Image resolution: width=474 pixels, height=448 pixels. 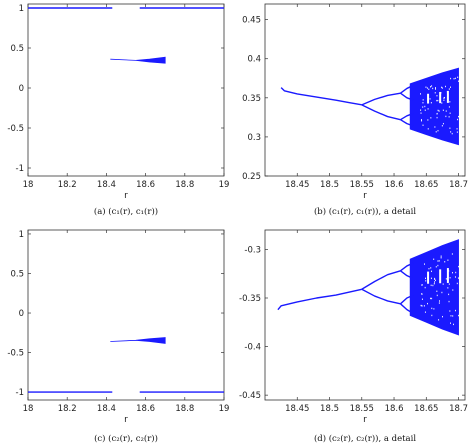 What do you see at coordinates (126, 420) in the screenshot?
I see `x-axis-label: r` at bounding box center [126, 420].